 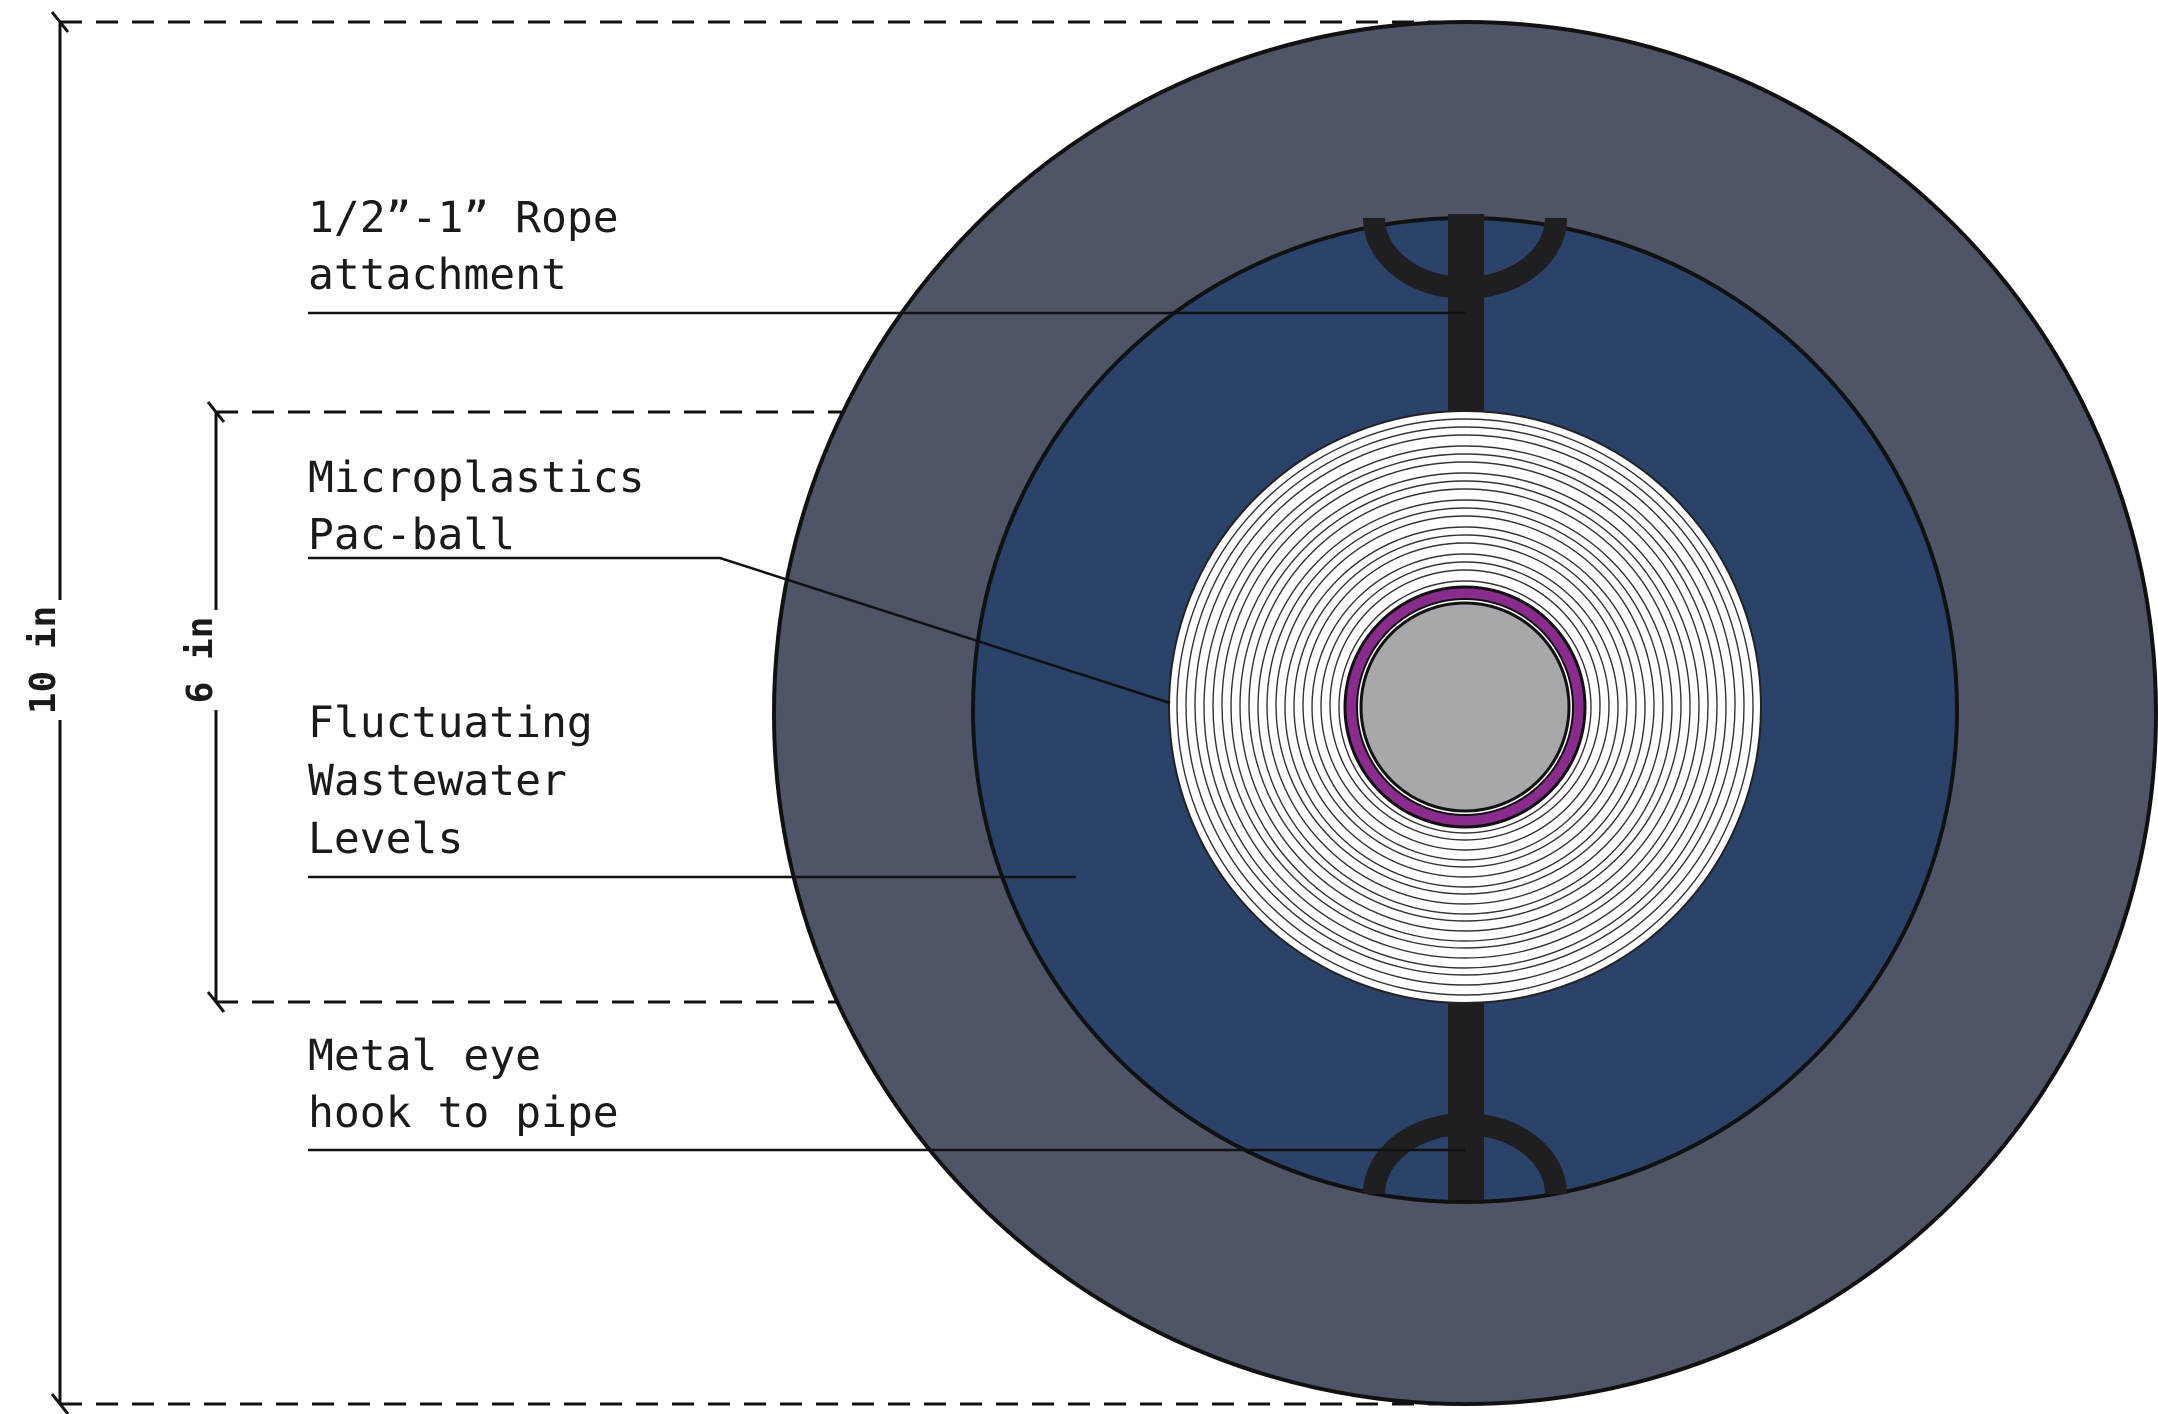 I want to click on inner-dimension-tick-top, so click(x=216, y=412).